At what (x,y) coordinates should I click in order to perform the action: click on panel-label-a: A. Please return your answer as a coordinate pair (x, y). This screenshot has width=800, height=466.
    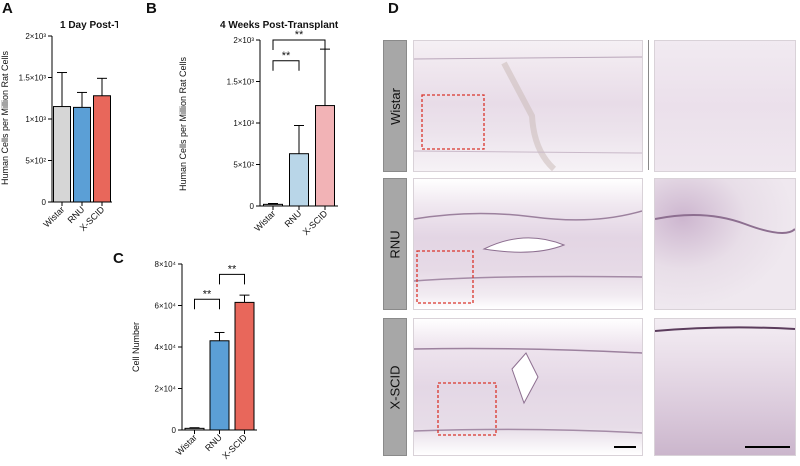
    Looking at the image, I should click on (7, 8).